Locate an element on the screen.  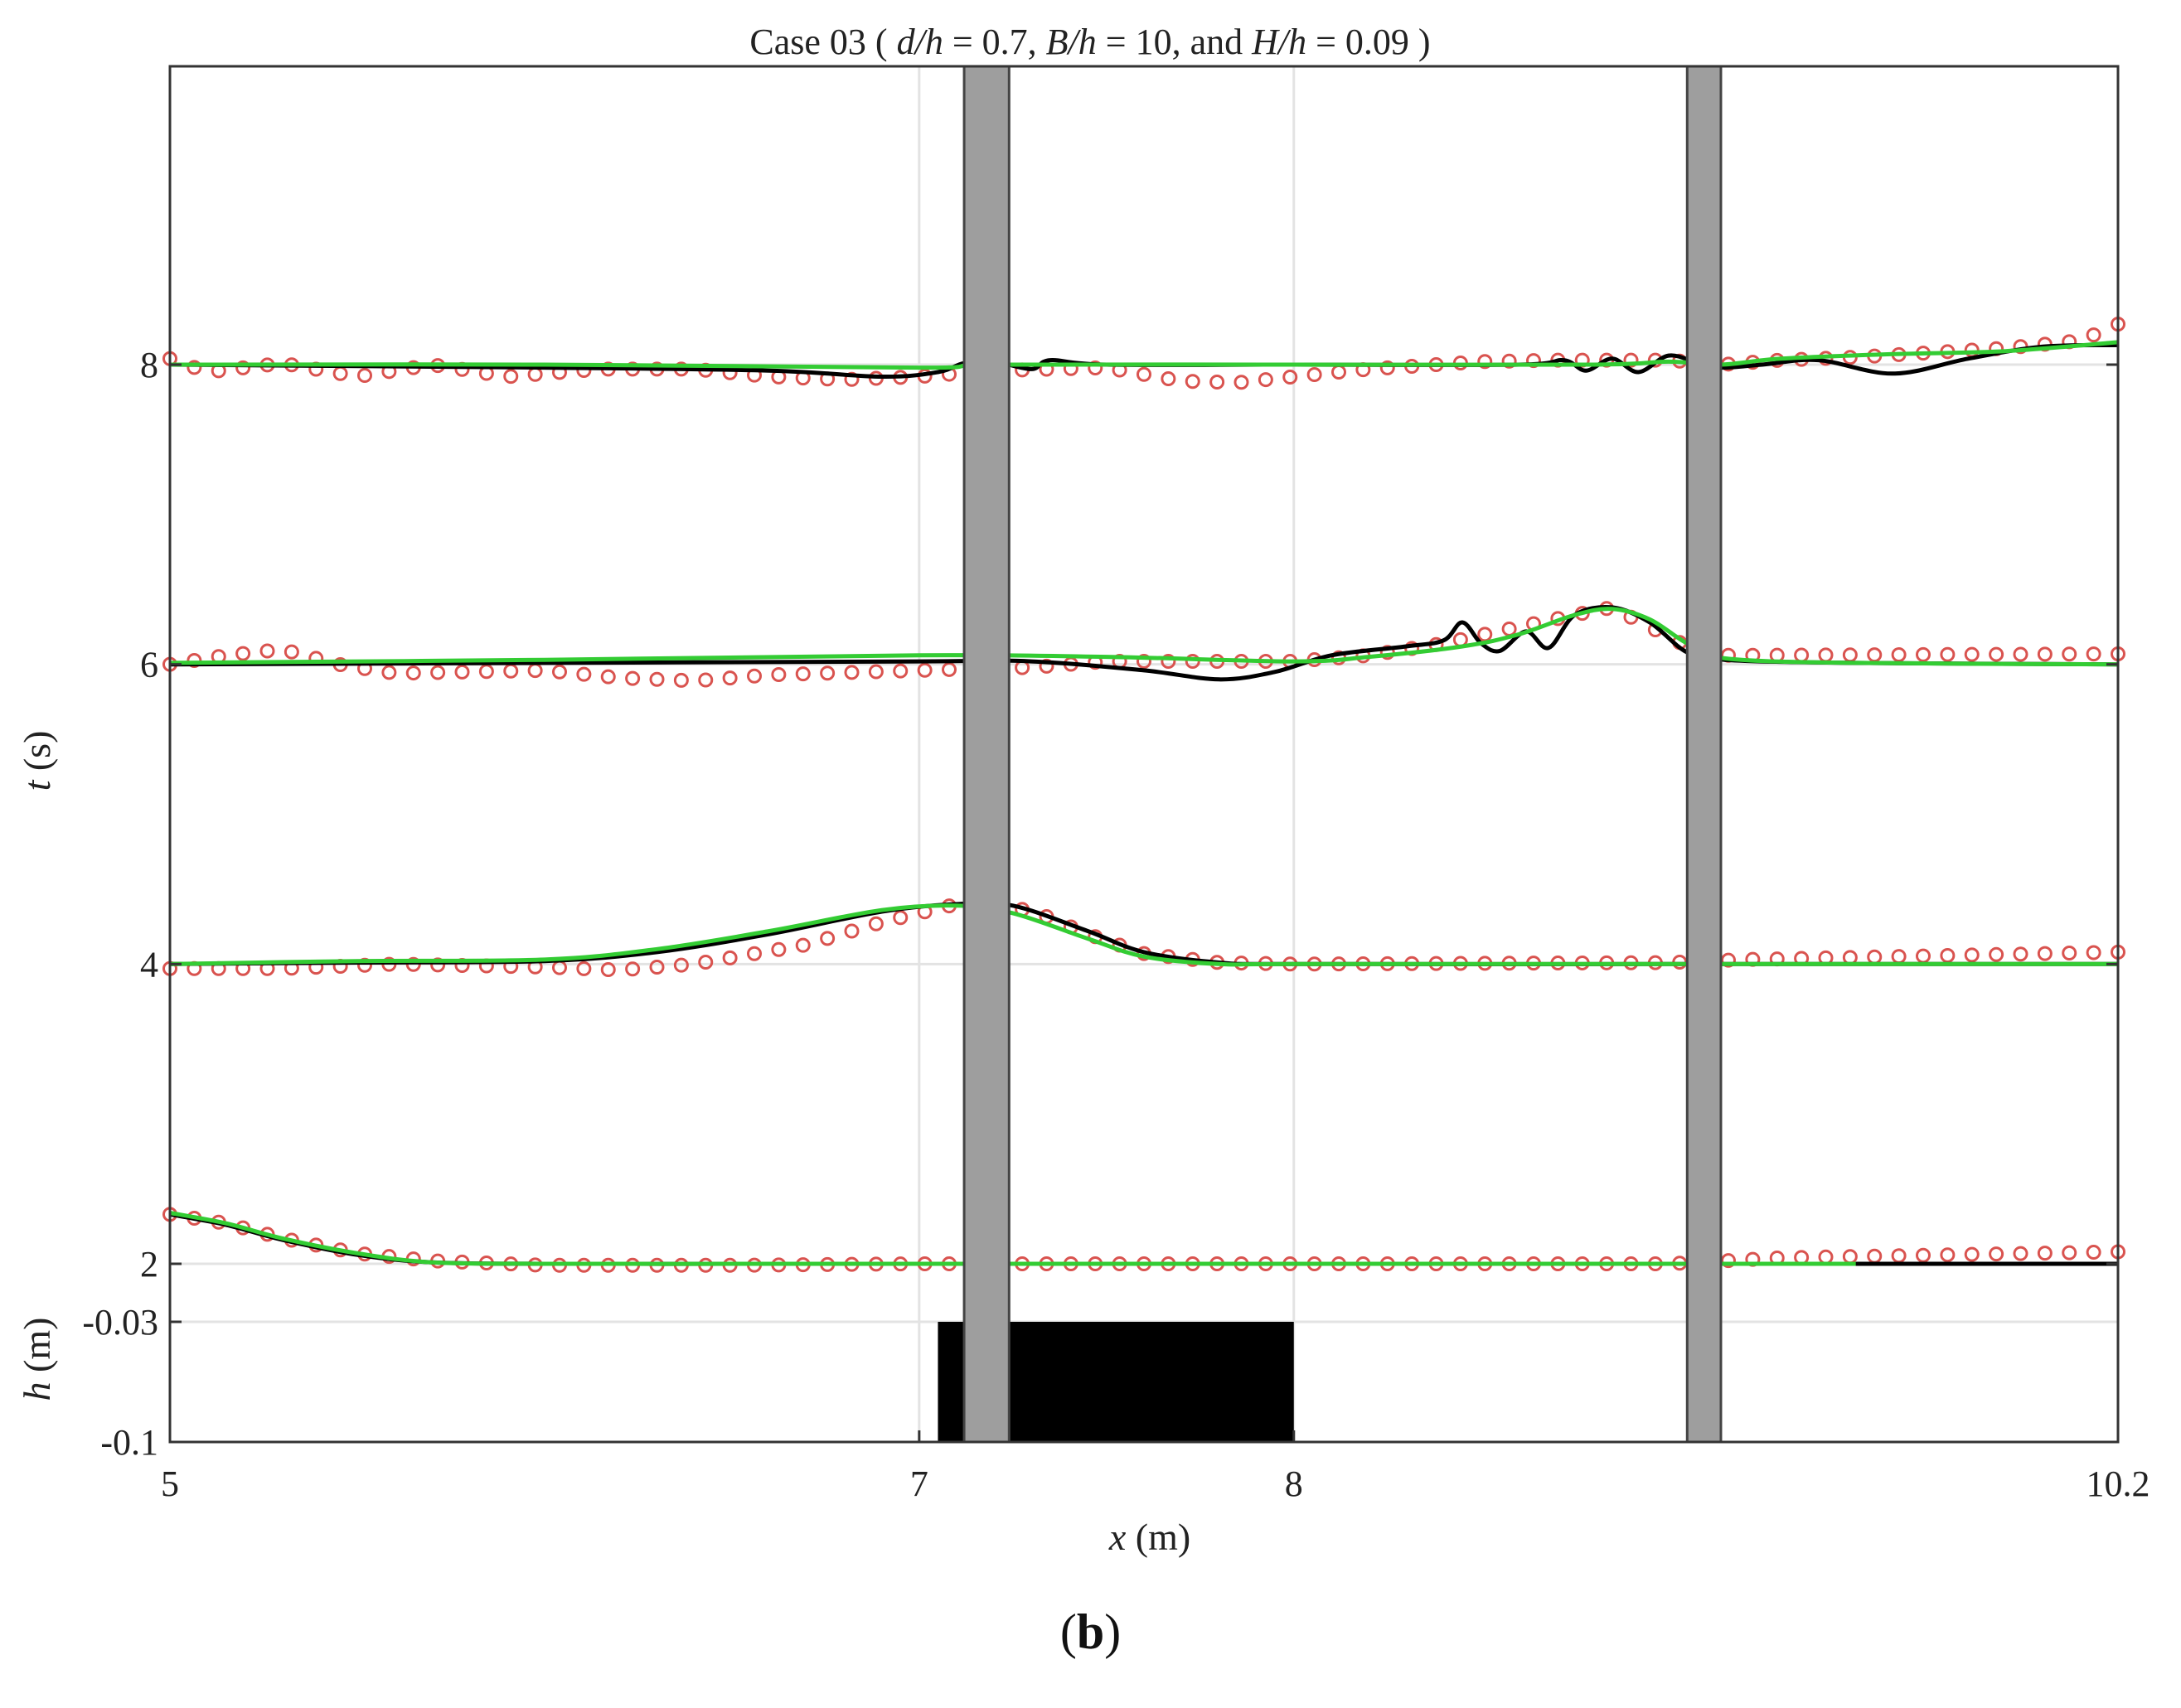
green-line-t4 is located at coordinates (1143, 935).